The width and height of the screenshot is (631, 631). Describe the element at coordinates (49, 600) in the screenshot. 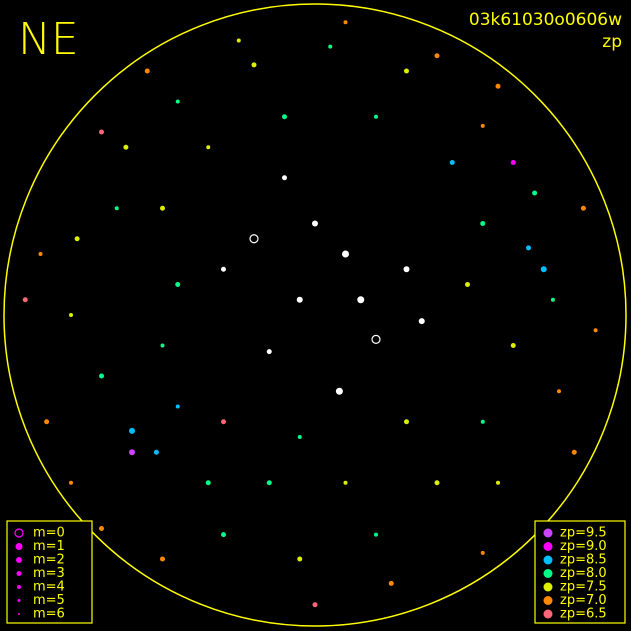

I see `size-legend-label: m=5` at that location.